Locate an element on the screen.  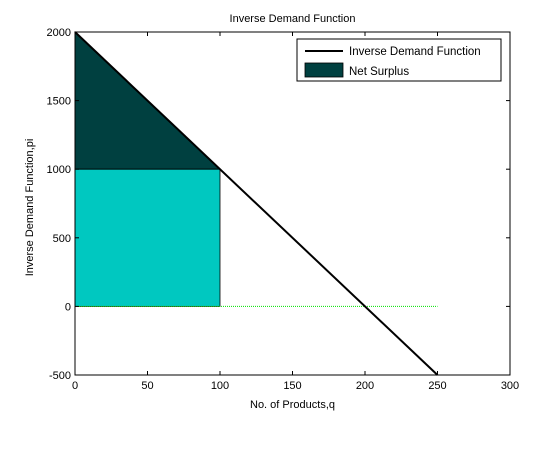
y-tick-label: 1500 is located at coordinates (59, 102).